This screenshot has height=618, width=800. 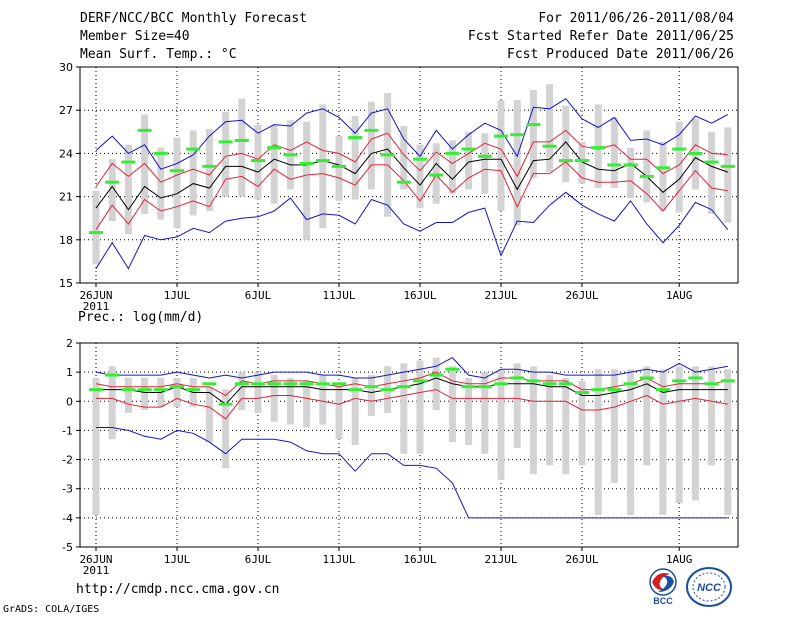 I want to click on x-tick-label: 6JUL, so click(x=258, y=295).